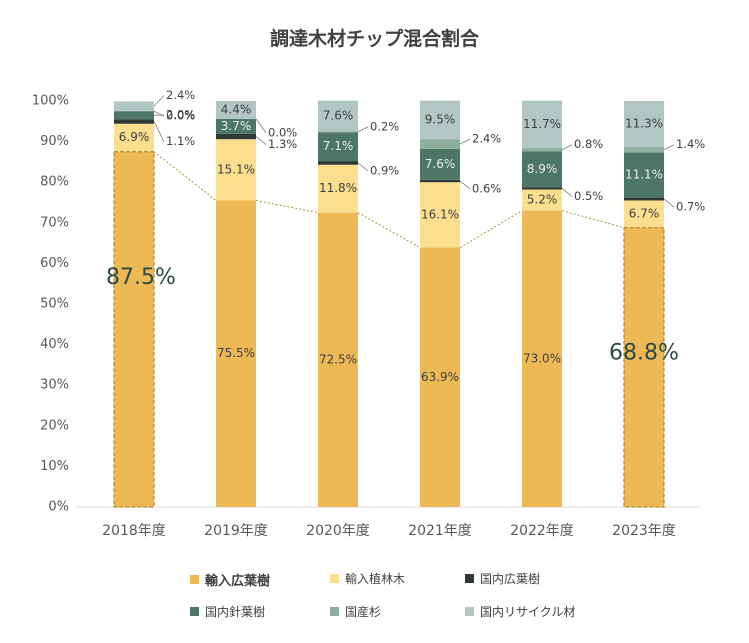 The height and width of the screenshot is (643, 749). Describe the element at coordinates (54, 304) in the screenshot. I see `y-tick-label: 50%` at that location.